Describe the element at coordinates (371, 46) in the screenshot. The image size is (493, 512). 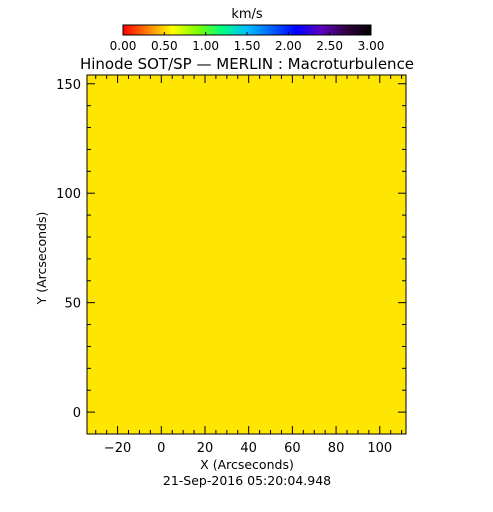
I see `colorbar-tick-label: 3.00` at that location.